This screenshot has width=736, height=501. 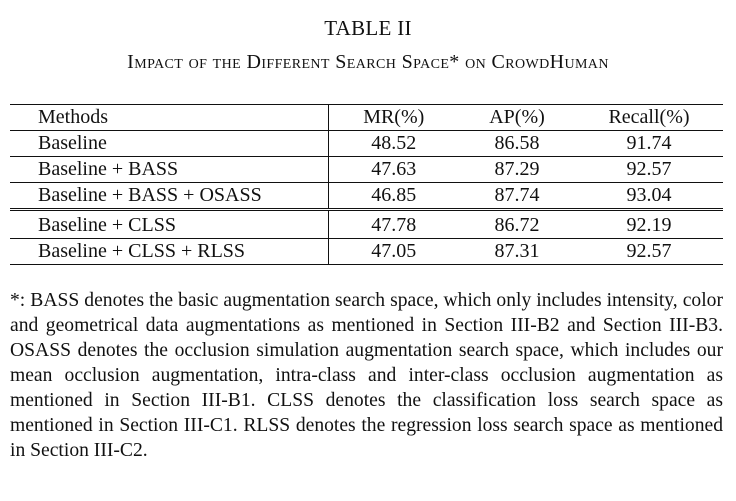 I want to click on row-mr: 47.63, so click(x=393, y=169).